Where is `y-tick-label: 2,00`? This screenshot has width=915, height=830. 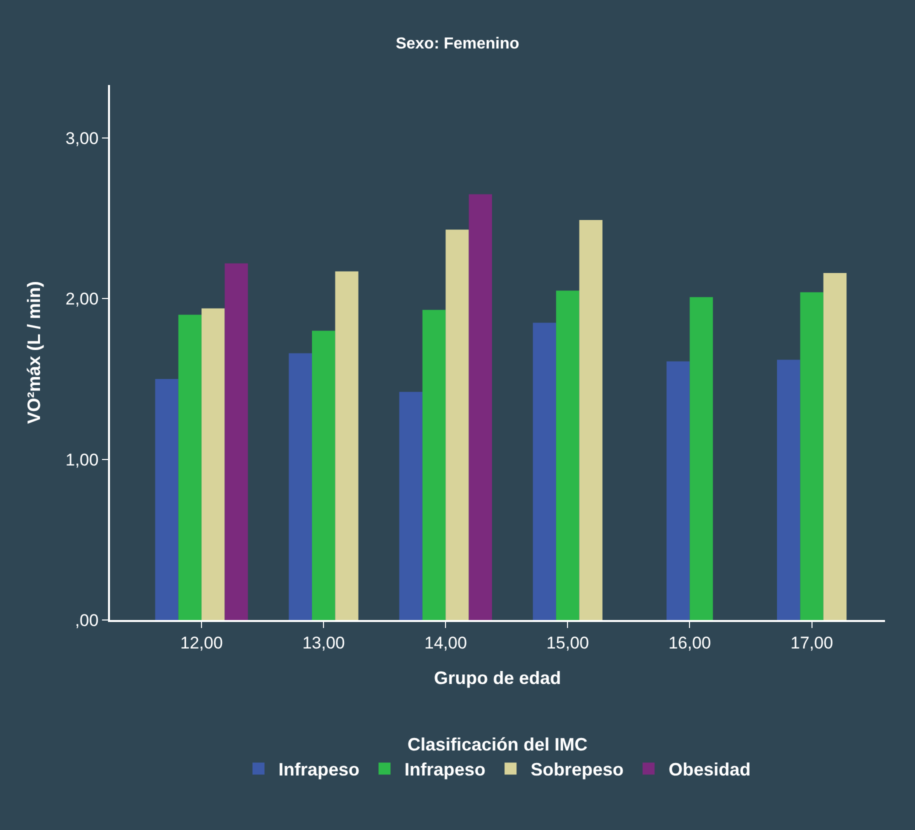
y-tick-label: 2,00 is located at coordinates (82, 299).